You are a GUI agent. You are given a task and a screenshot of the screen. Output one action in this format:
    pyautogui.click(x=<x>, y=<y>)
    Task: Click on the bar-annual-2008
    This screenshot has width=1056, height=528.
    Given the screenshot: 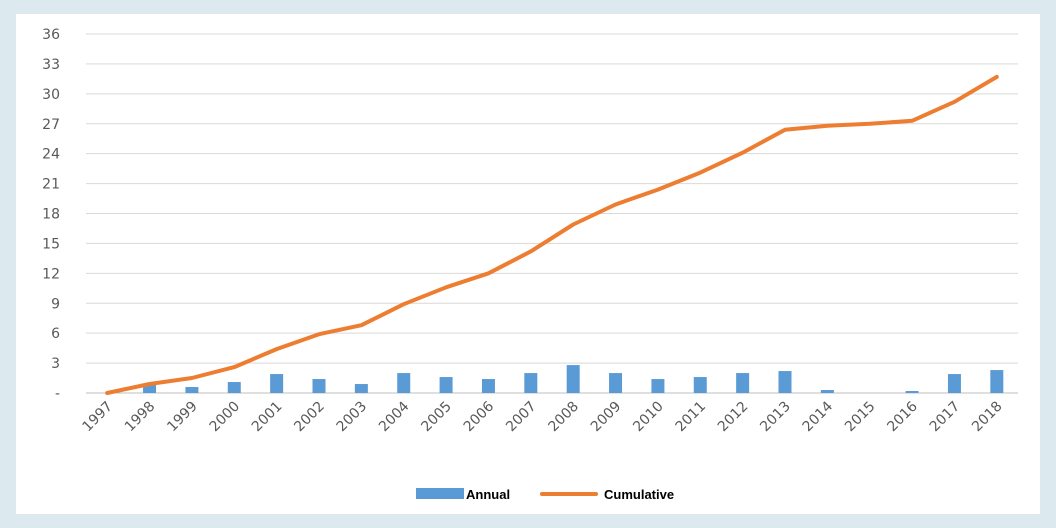 What is the action you would take?
    pyautogui.click(x=573, y=379)
    